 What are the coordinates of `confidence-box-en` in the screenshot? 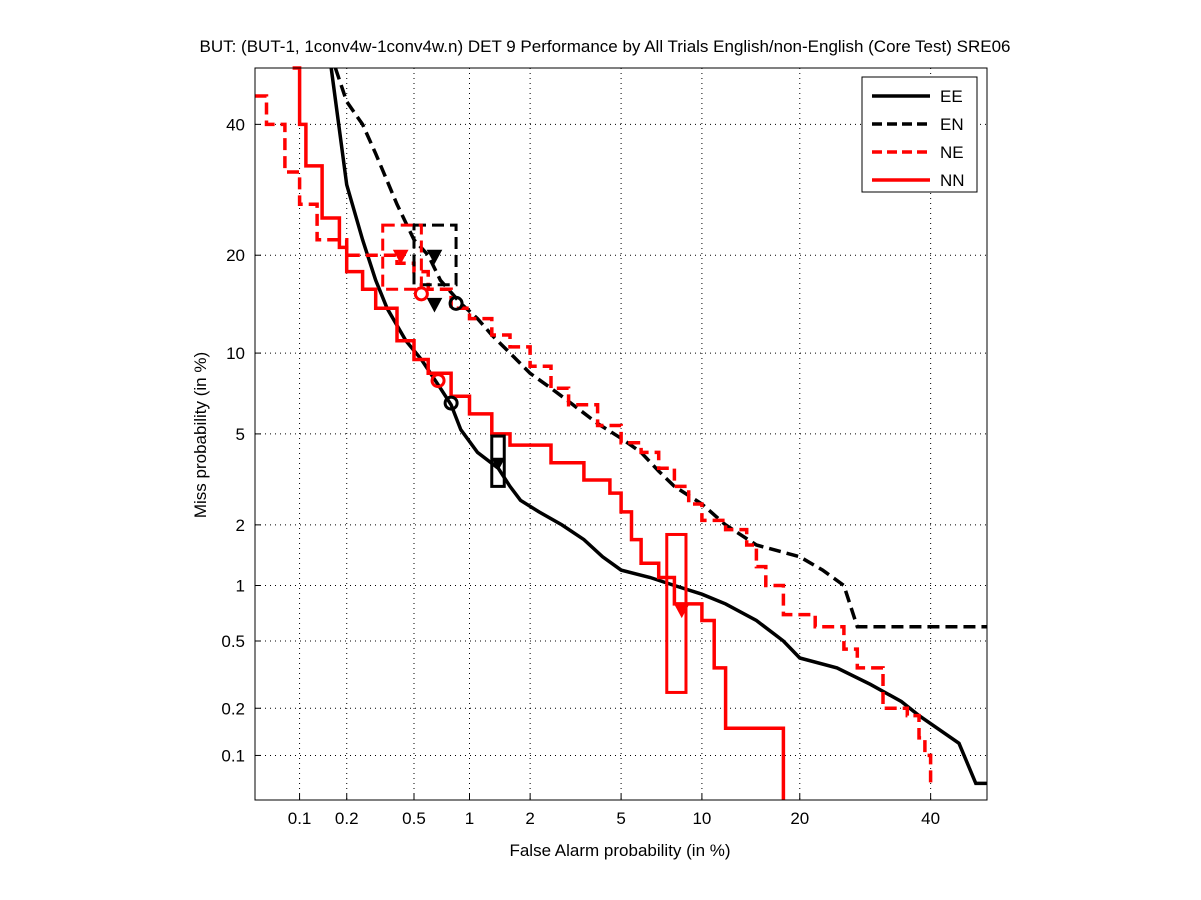 It's located at (435, 255).